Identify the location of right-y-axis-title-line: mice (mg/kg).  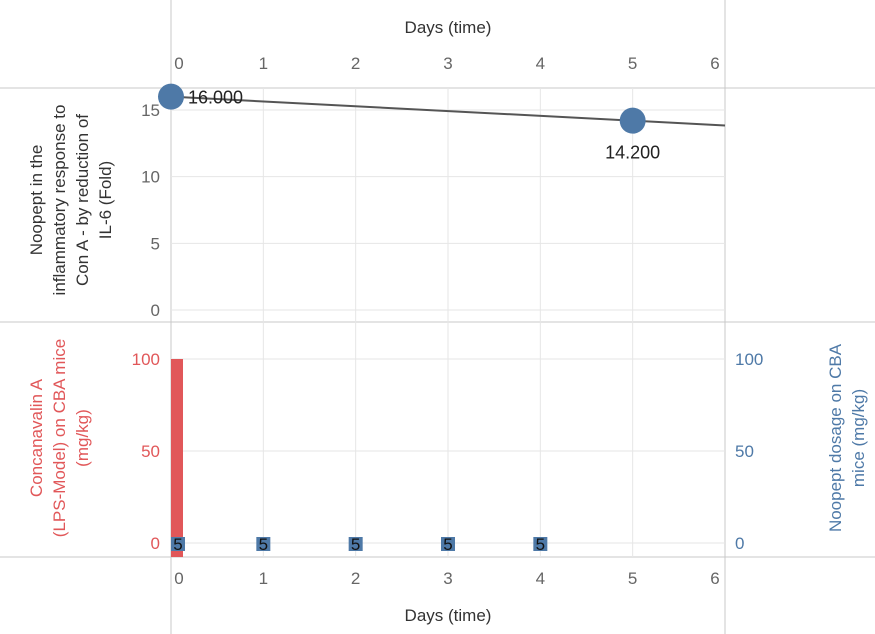
(858, 438).